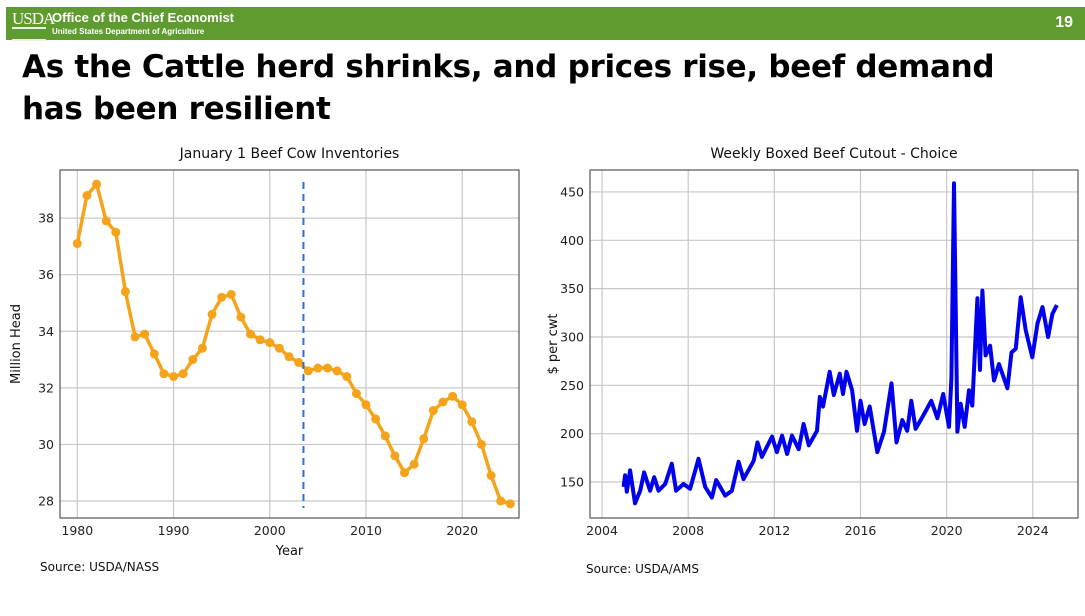 The width and height of the screenshot is (1085, 616). I want to click on y-tick-label: 300, so click(572, 336).